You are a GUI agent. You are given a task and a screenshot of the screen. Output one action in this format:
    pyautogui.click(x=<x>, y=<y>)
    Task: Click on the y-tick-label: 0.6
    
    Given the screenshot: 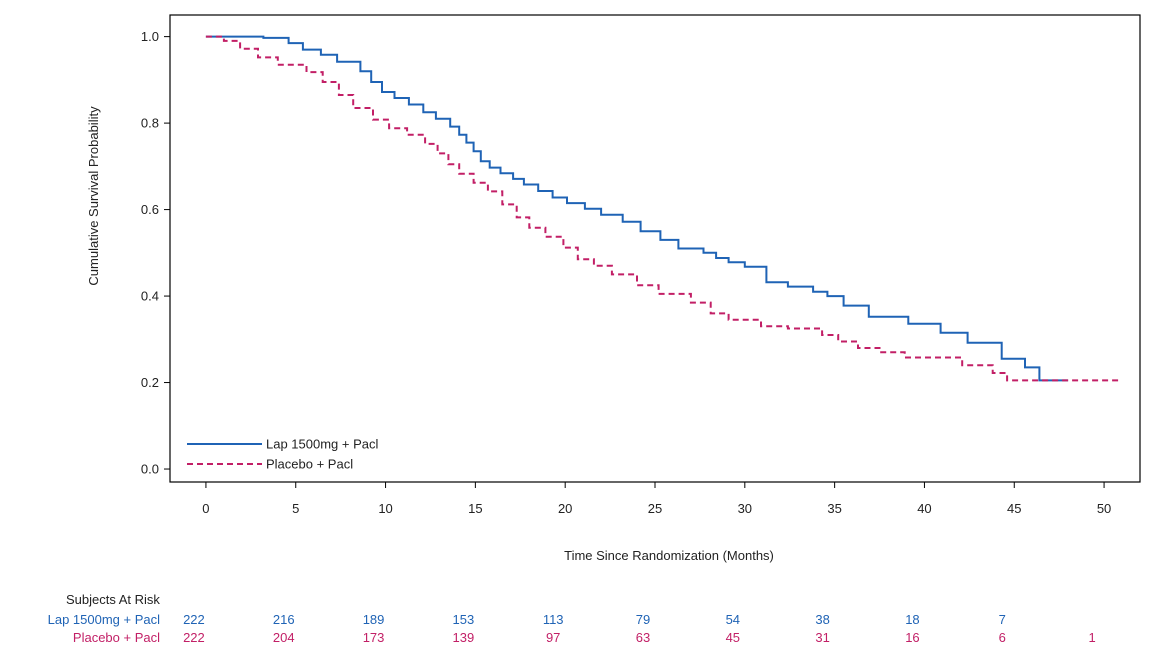 What is the action you would take?
    pyautogui.click(x=150, y=209)
    